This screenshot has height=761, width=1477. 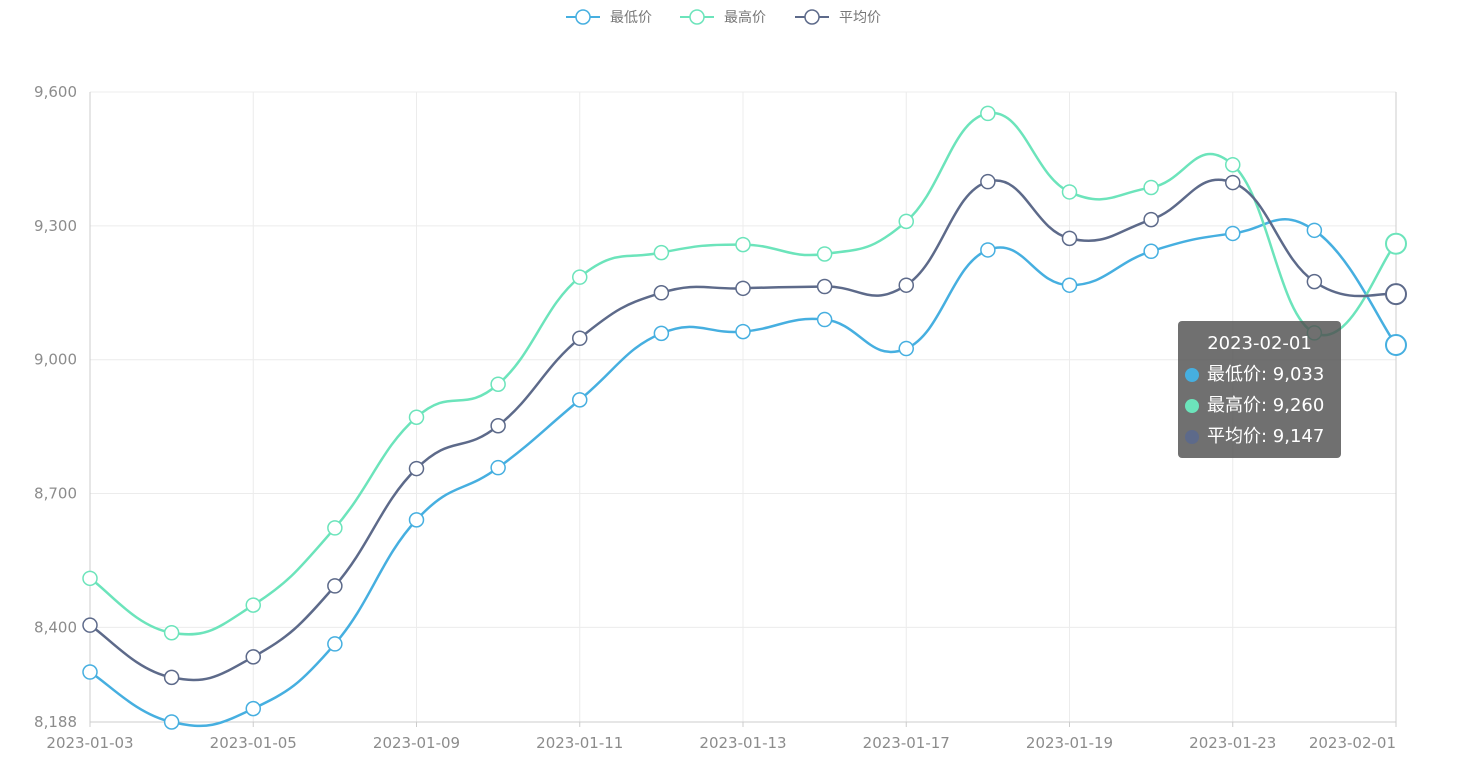 What do you see at coordinates (906, 743) in the screenshot?
I see `x-tick-label: 2023-01-17` at bounding box center [906, 743].